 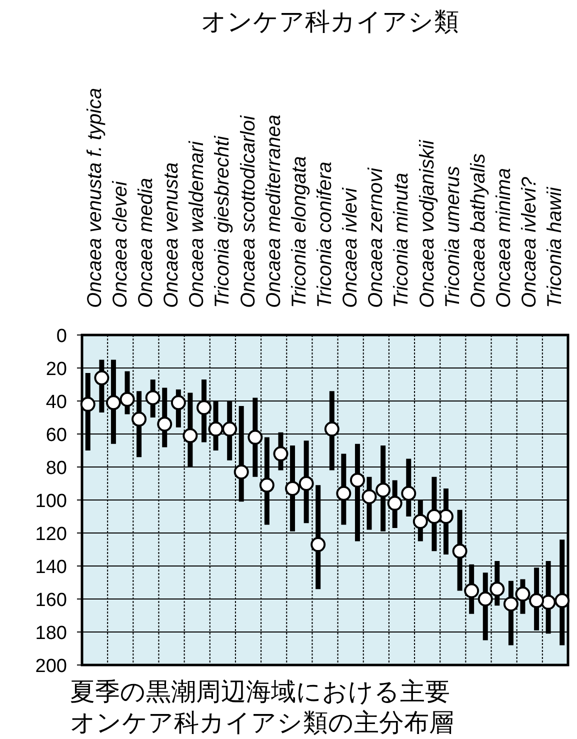 I want to click on x-tick-label: Oncaea bathyalis, so click(x=478, y=230).